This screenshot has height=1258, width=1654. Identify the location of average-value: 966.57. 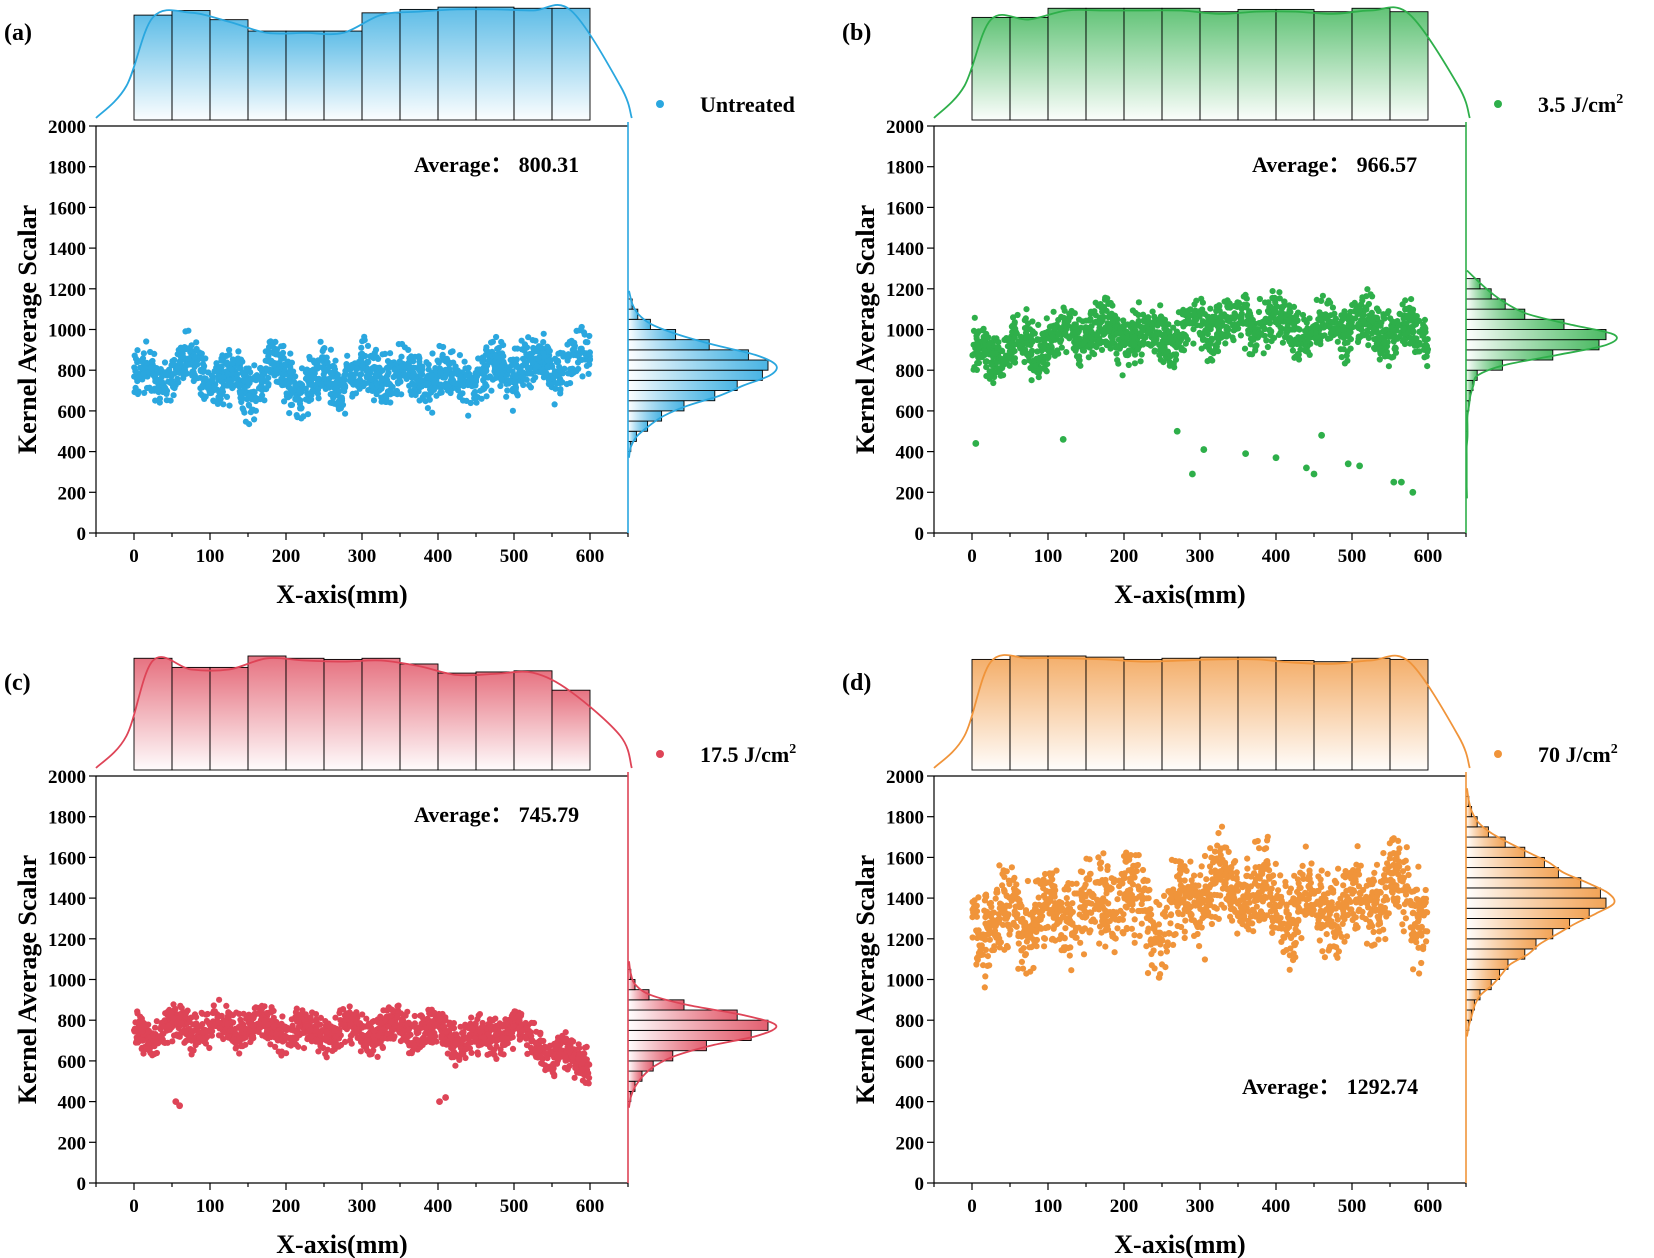
(1387, 164).